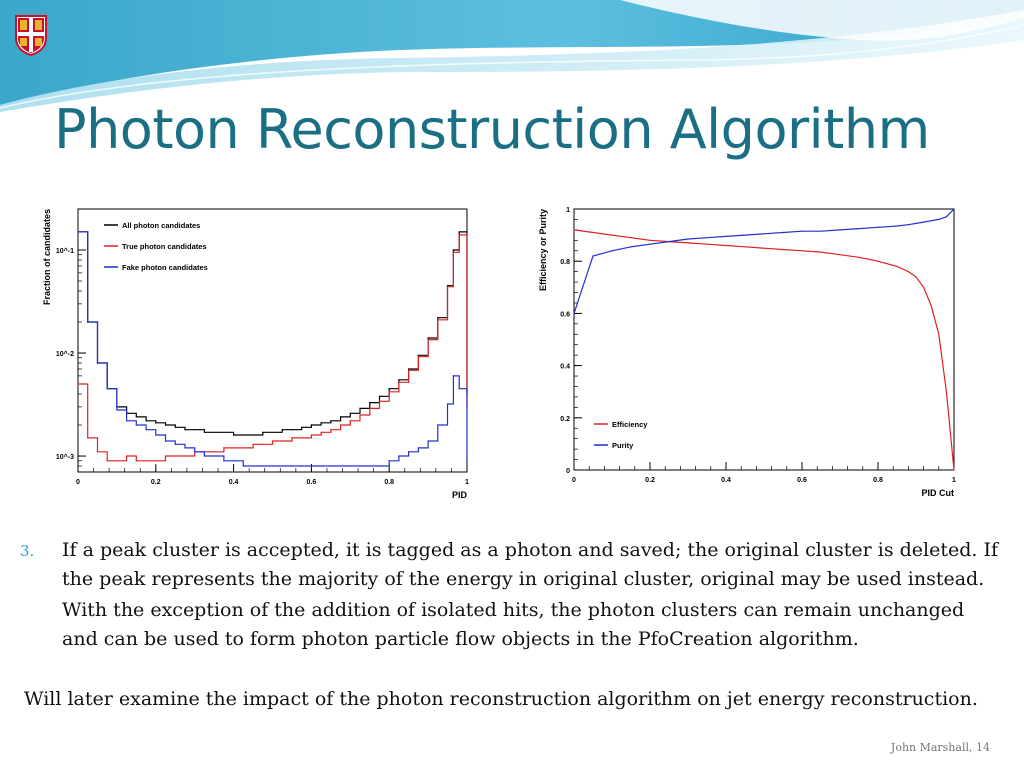 The height and width of the screenshot is (768, 1024). Describe the element at coordinates (65, 251) in the screenshot. I see `y-tick-label: 10^-1` at that location.